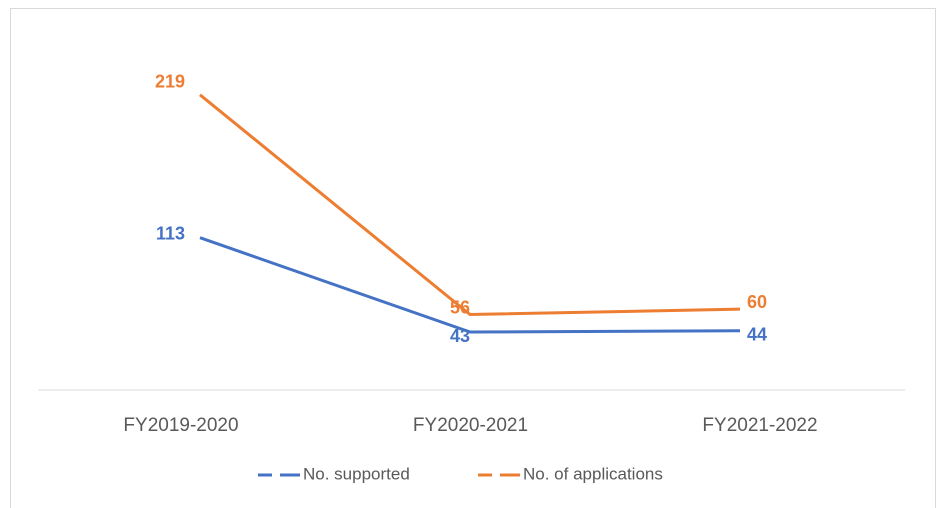 Image resolution: width=937 pixels, height=508 pixels. I want to click on x-tick-label: FY2021-2022, so click(759, 425).